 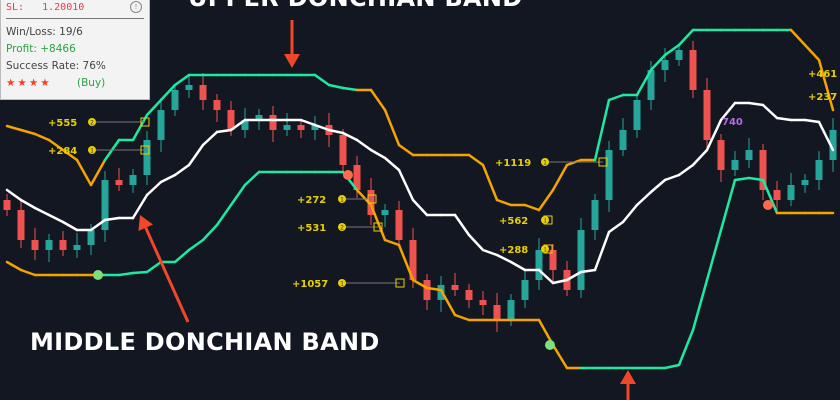 What do you see at coordinates (513, 250) in the screenshot?
I see `trade-profit-label: +288` at bounding box center [513, 250].